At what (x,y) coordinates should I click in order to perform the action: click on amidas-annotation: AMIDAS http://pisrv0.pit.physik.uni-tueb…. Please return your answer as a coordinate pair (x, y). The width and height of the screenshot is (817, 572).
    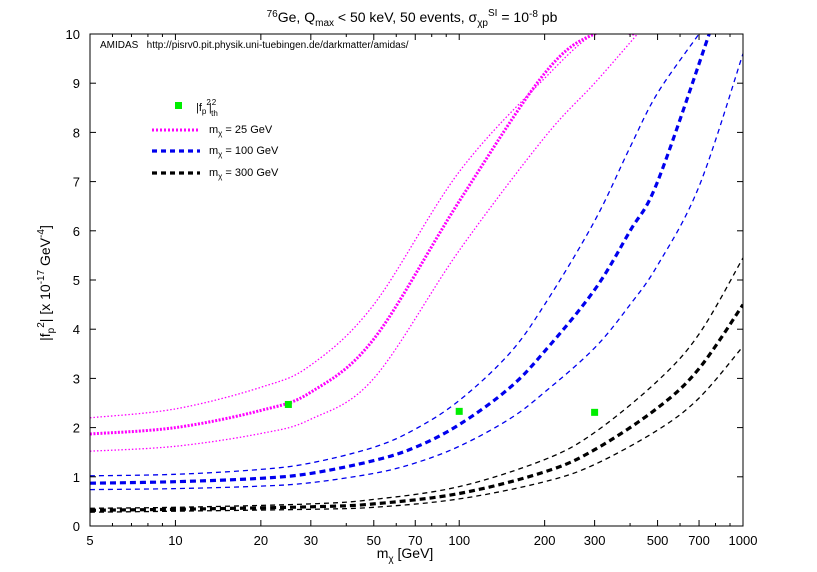
    Looking at the image, I should click on (254, 45).